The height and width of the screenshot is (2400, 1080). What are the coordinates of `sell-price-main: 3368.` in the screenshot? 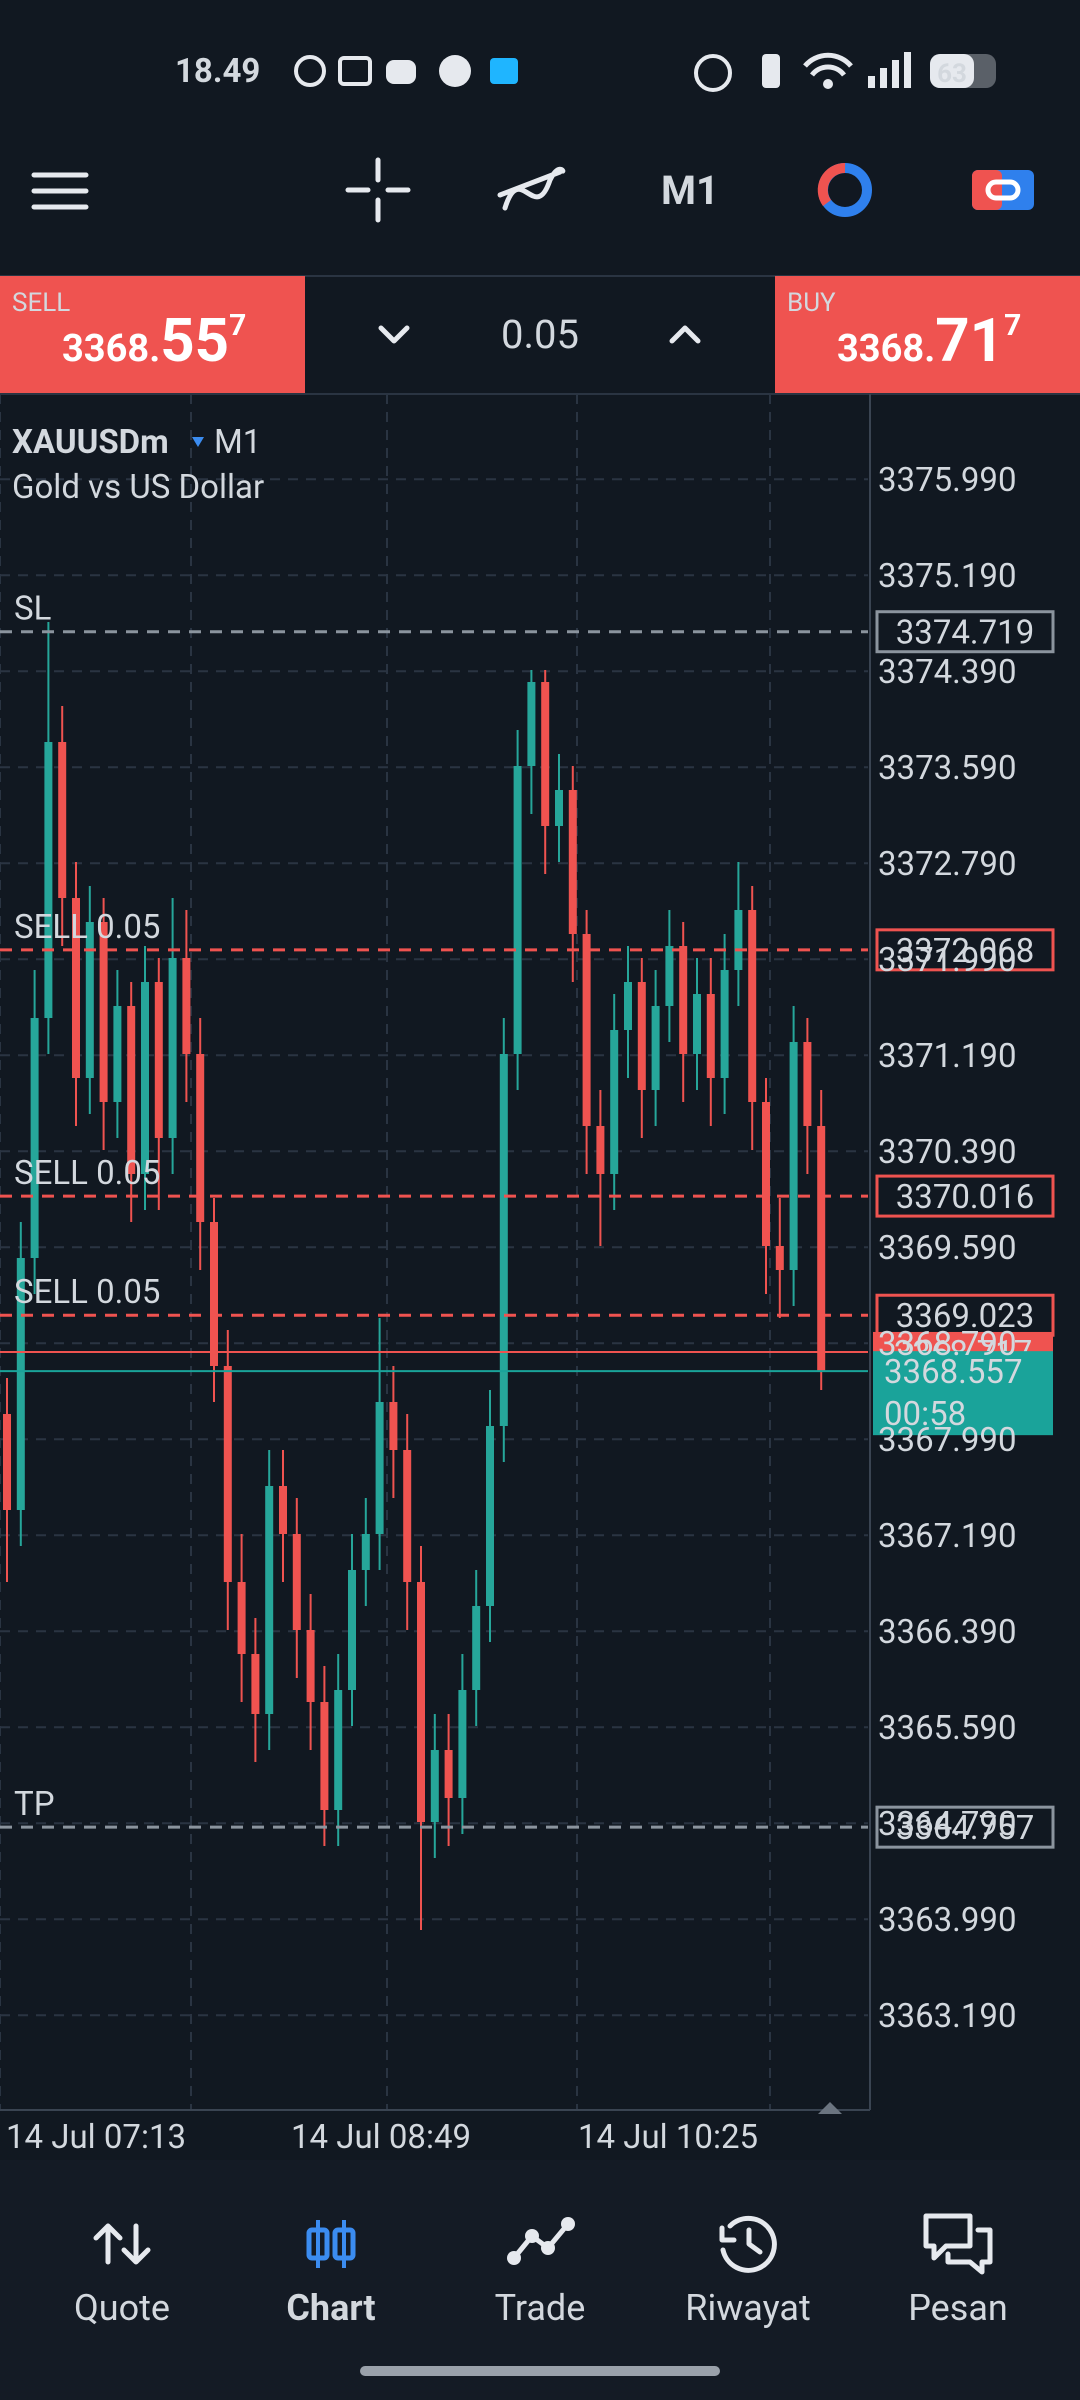 It's located at (111, 349).